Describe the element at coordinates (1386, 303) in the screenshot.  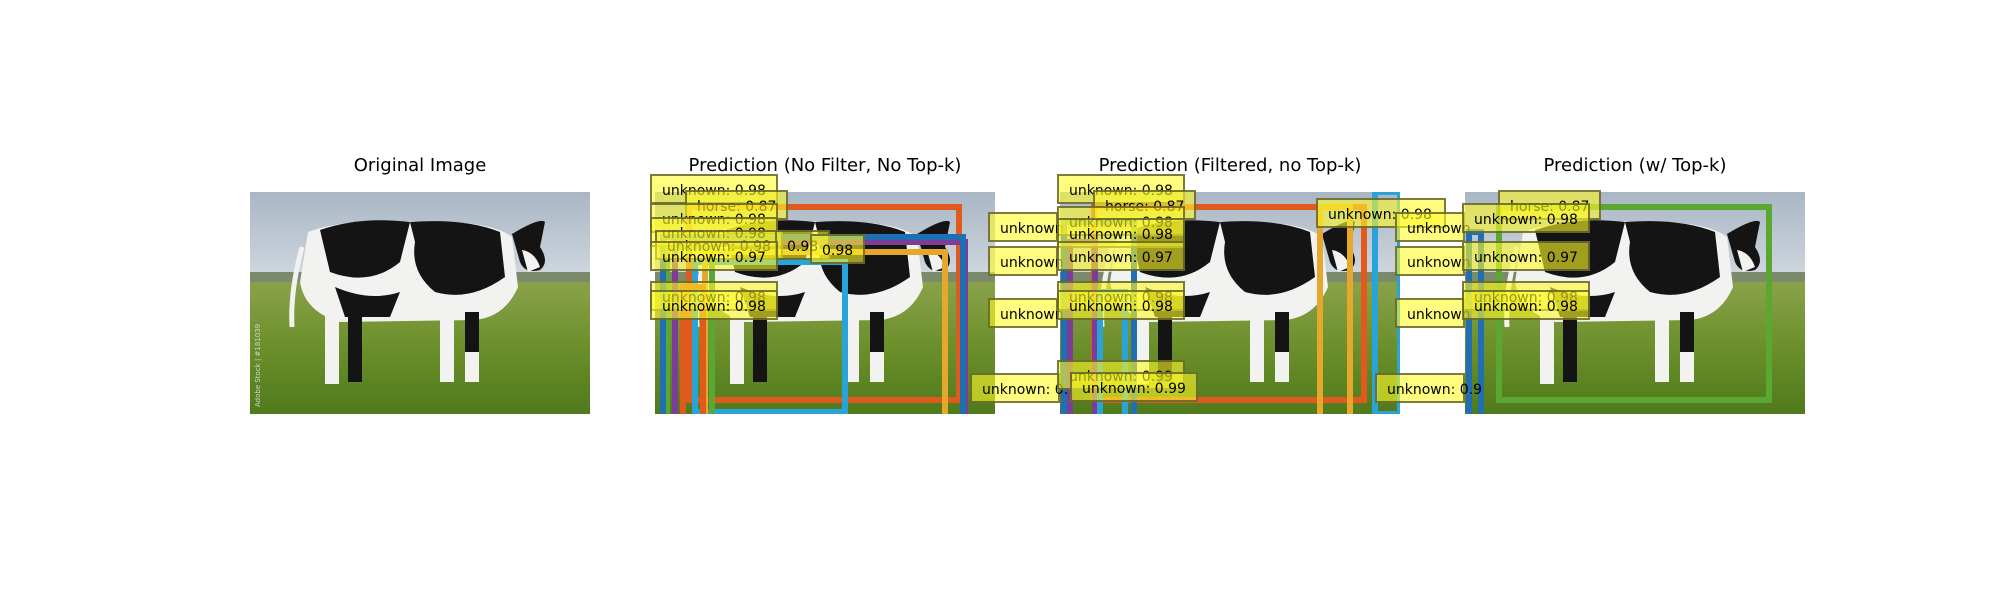
I see `bbox` at that location.